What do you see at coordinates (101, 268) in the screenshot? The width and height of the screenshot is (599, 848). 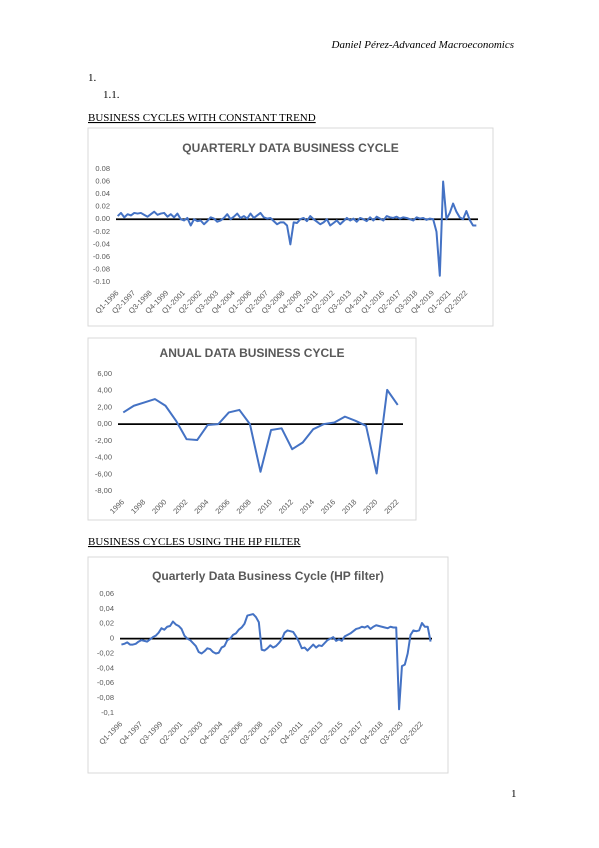 I see `y-tick-label: -0.08` at bounding box center [101, 268].